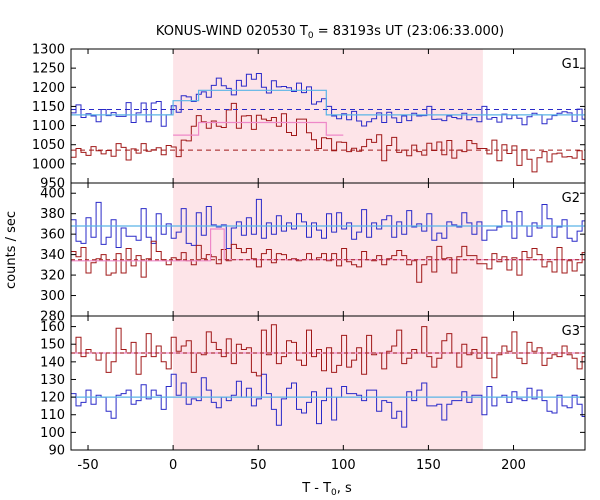 The height and width of the screenshot is (500, 600). What do you see at coordinates (48, 50) in the screenshot?
I see `y-tick-label: 1300` at bounding box center [48, 50].